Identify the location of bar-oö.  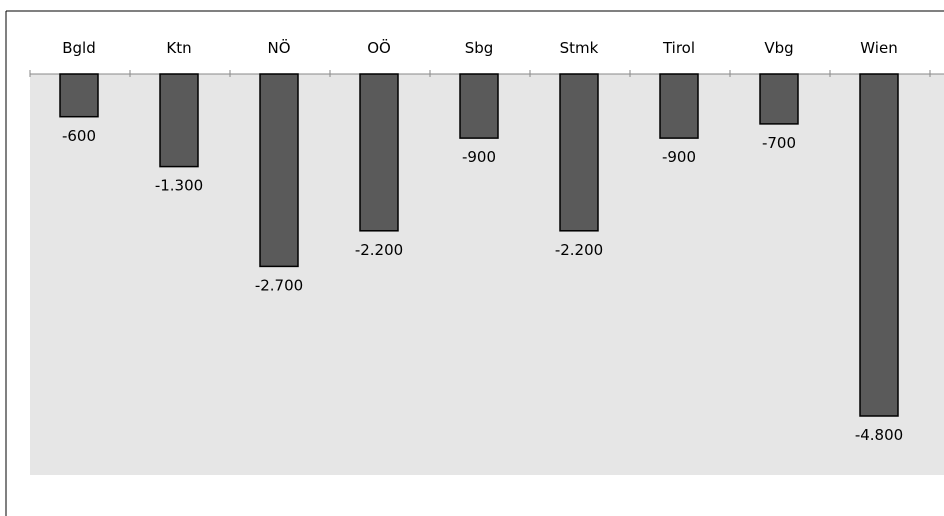
(379, 152).